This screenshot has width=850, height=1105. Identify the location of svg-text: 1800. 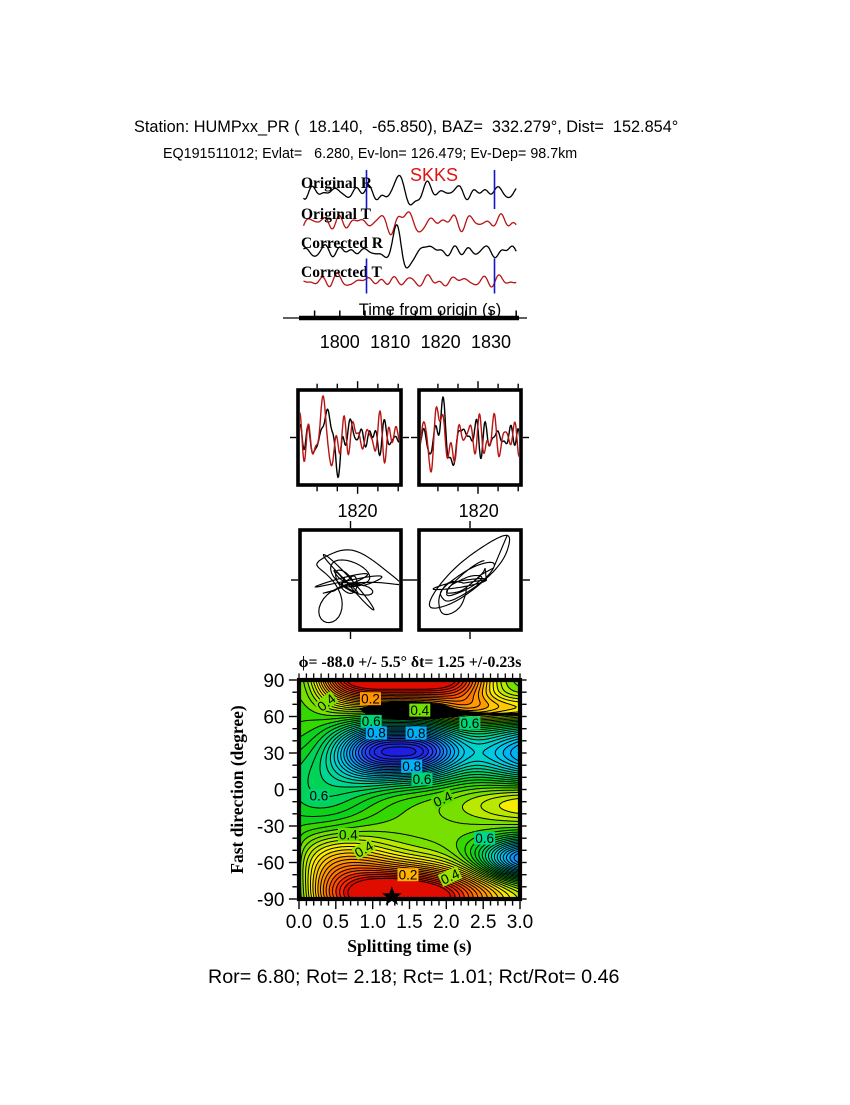
(340, 342).